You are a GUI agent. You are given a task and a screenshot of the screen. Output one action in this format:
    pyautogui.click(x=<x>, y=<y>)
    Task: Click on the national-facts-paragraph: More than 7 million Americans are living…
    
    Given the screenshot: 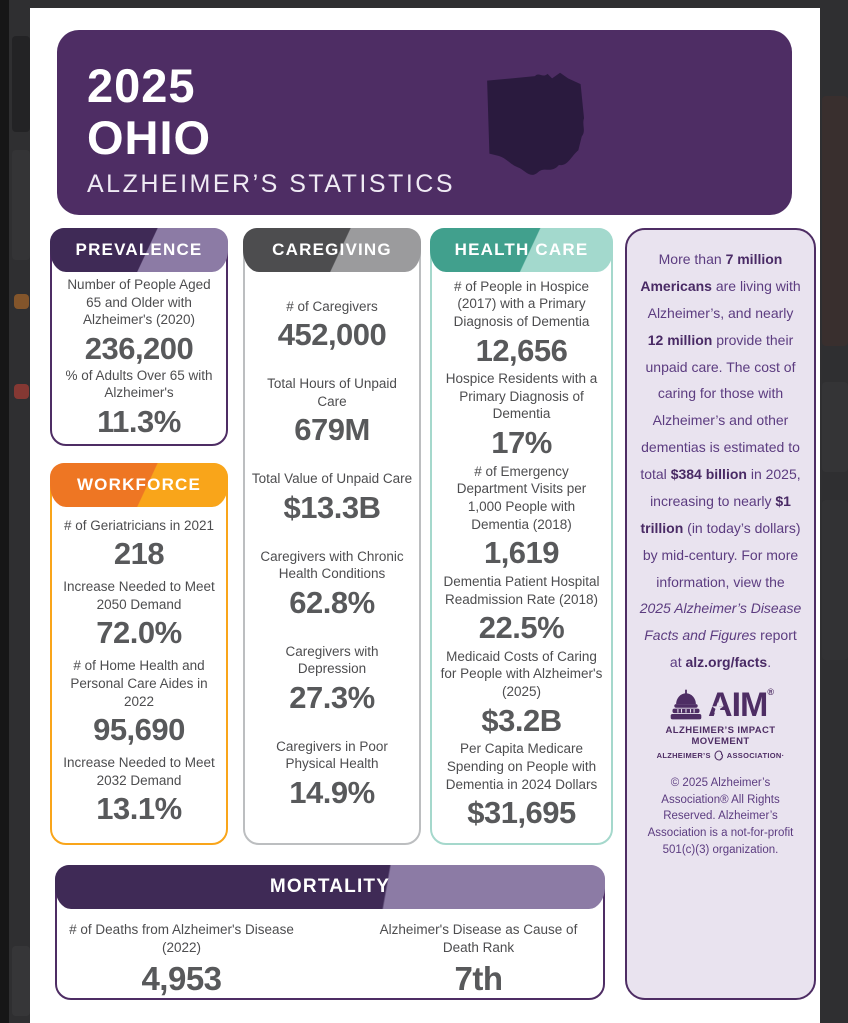 What is the action you would take?
    pyautogui.click(x=720, y=461)
    